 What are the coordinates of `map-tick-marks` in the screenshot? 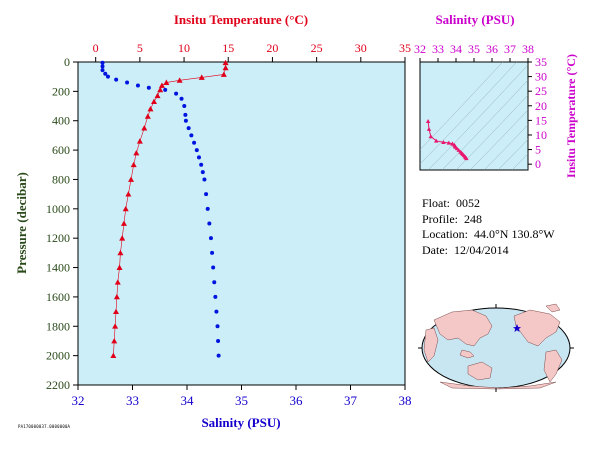 It's located at (496, 348).